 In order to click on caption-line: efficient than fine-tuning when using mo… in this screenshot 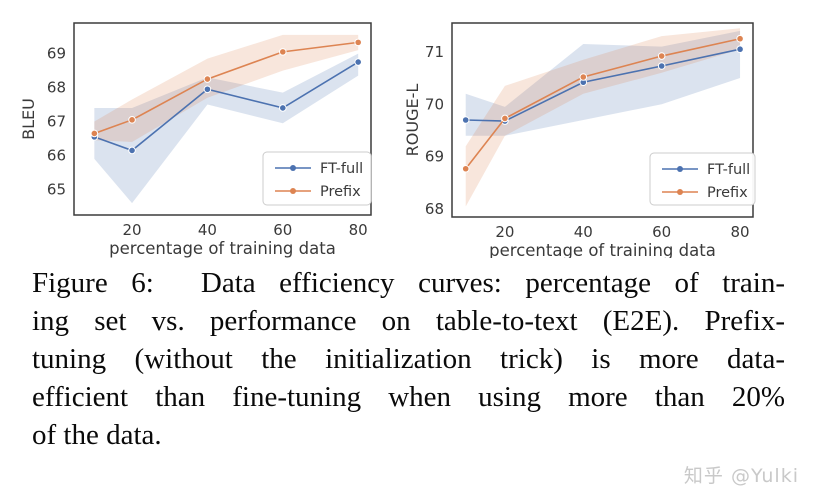, I will do `click(408, 397)`.